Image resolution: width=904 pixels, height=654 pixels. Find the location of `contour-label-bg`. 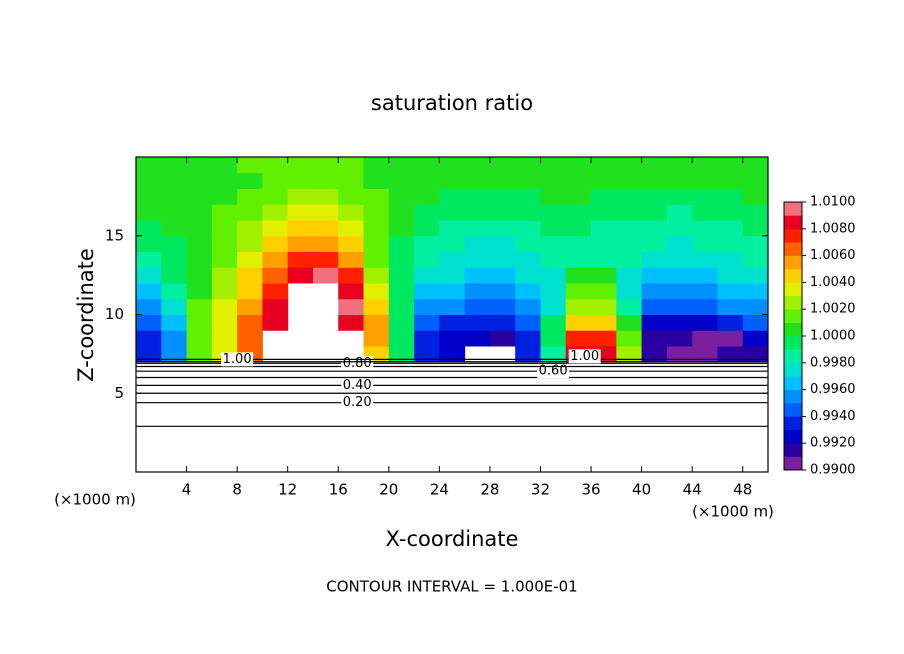

contour-label-bg is located at coordinates (357, 402).